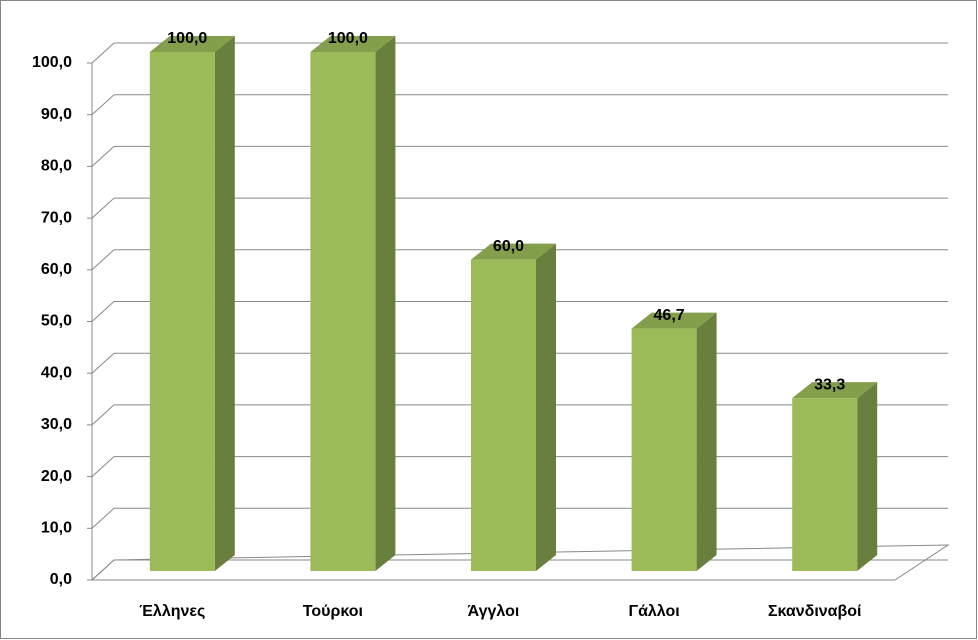 This screenshot has height=640, width=978. What do you see at coordinates (56, 321) in the screenshot?
I see `y-tick-label: 50,0` at bounding box center [56, 321].